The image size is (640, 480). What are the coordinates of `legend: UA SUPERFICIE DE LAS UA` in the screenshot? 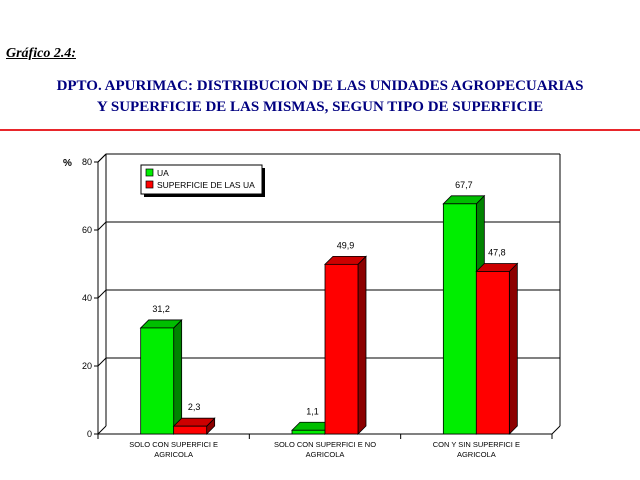 It's located at (202, 180).